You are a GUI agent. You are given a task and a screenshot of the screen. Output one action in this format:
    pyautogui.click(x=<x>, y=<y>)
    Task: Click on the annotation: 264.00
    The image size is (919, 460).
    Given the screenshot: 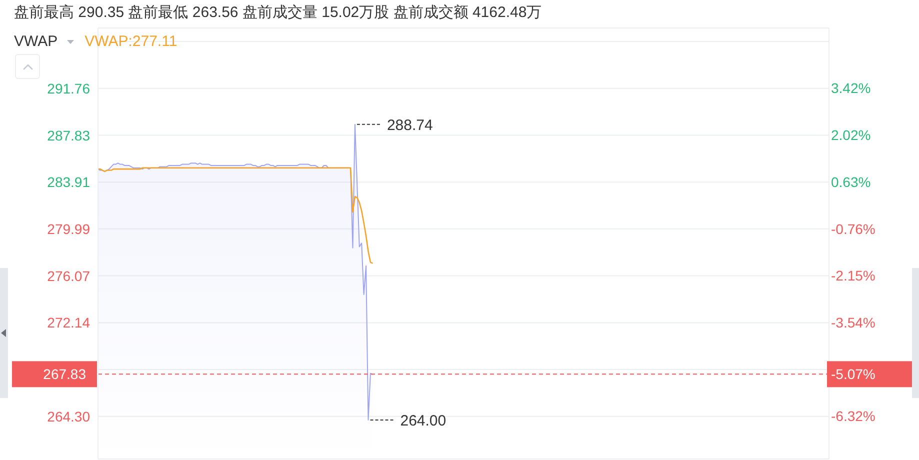 What is the action you would take?
    pyautogui.click(x=423, y=421)
    